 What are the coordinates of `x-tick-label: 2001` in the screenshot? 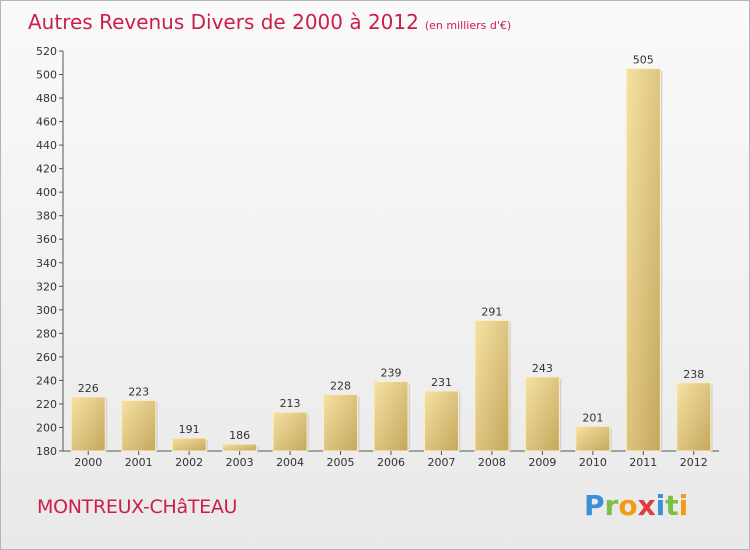 It's located at (139, 462).